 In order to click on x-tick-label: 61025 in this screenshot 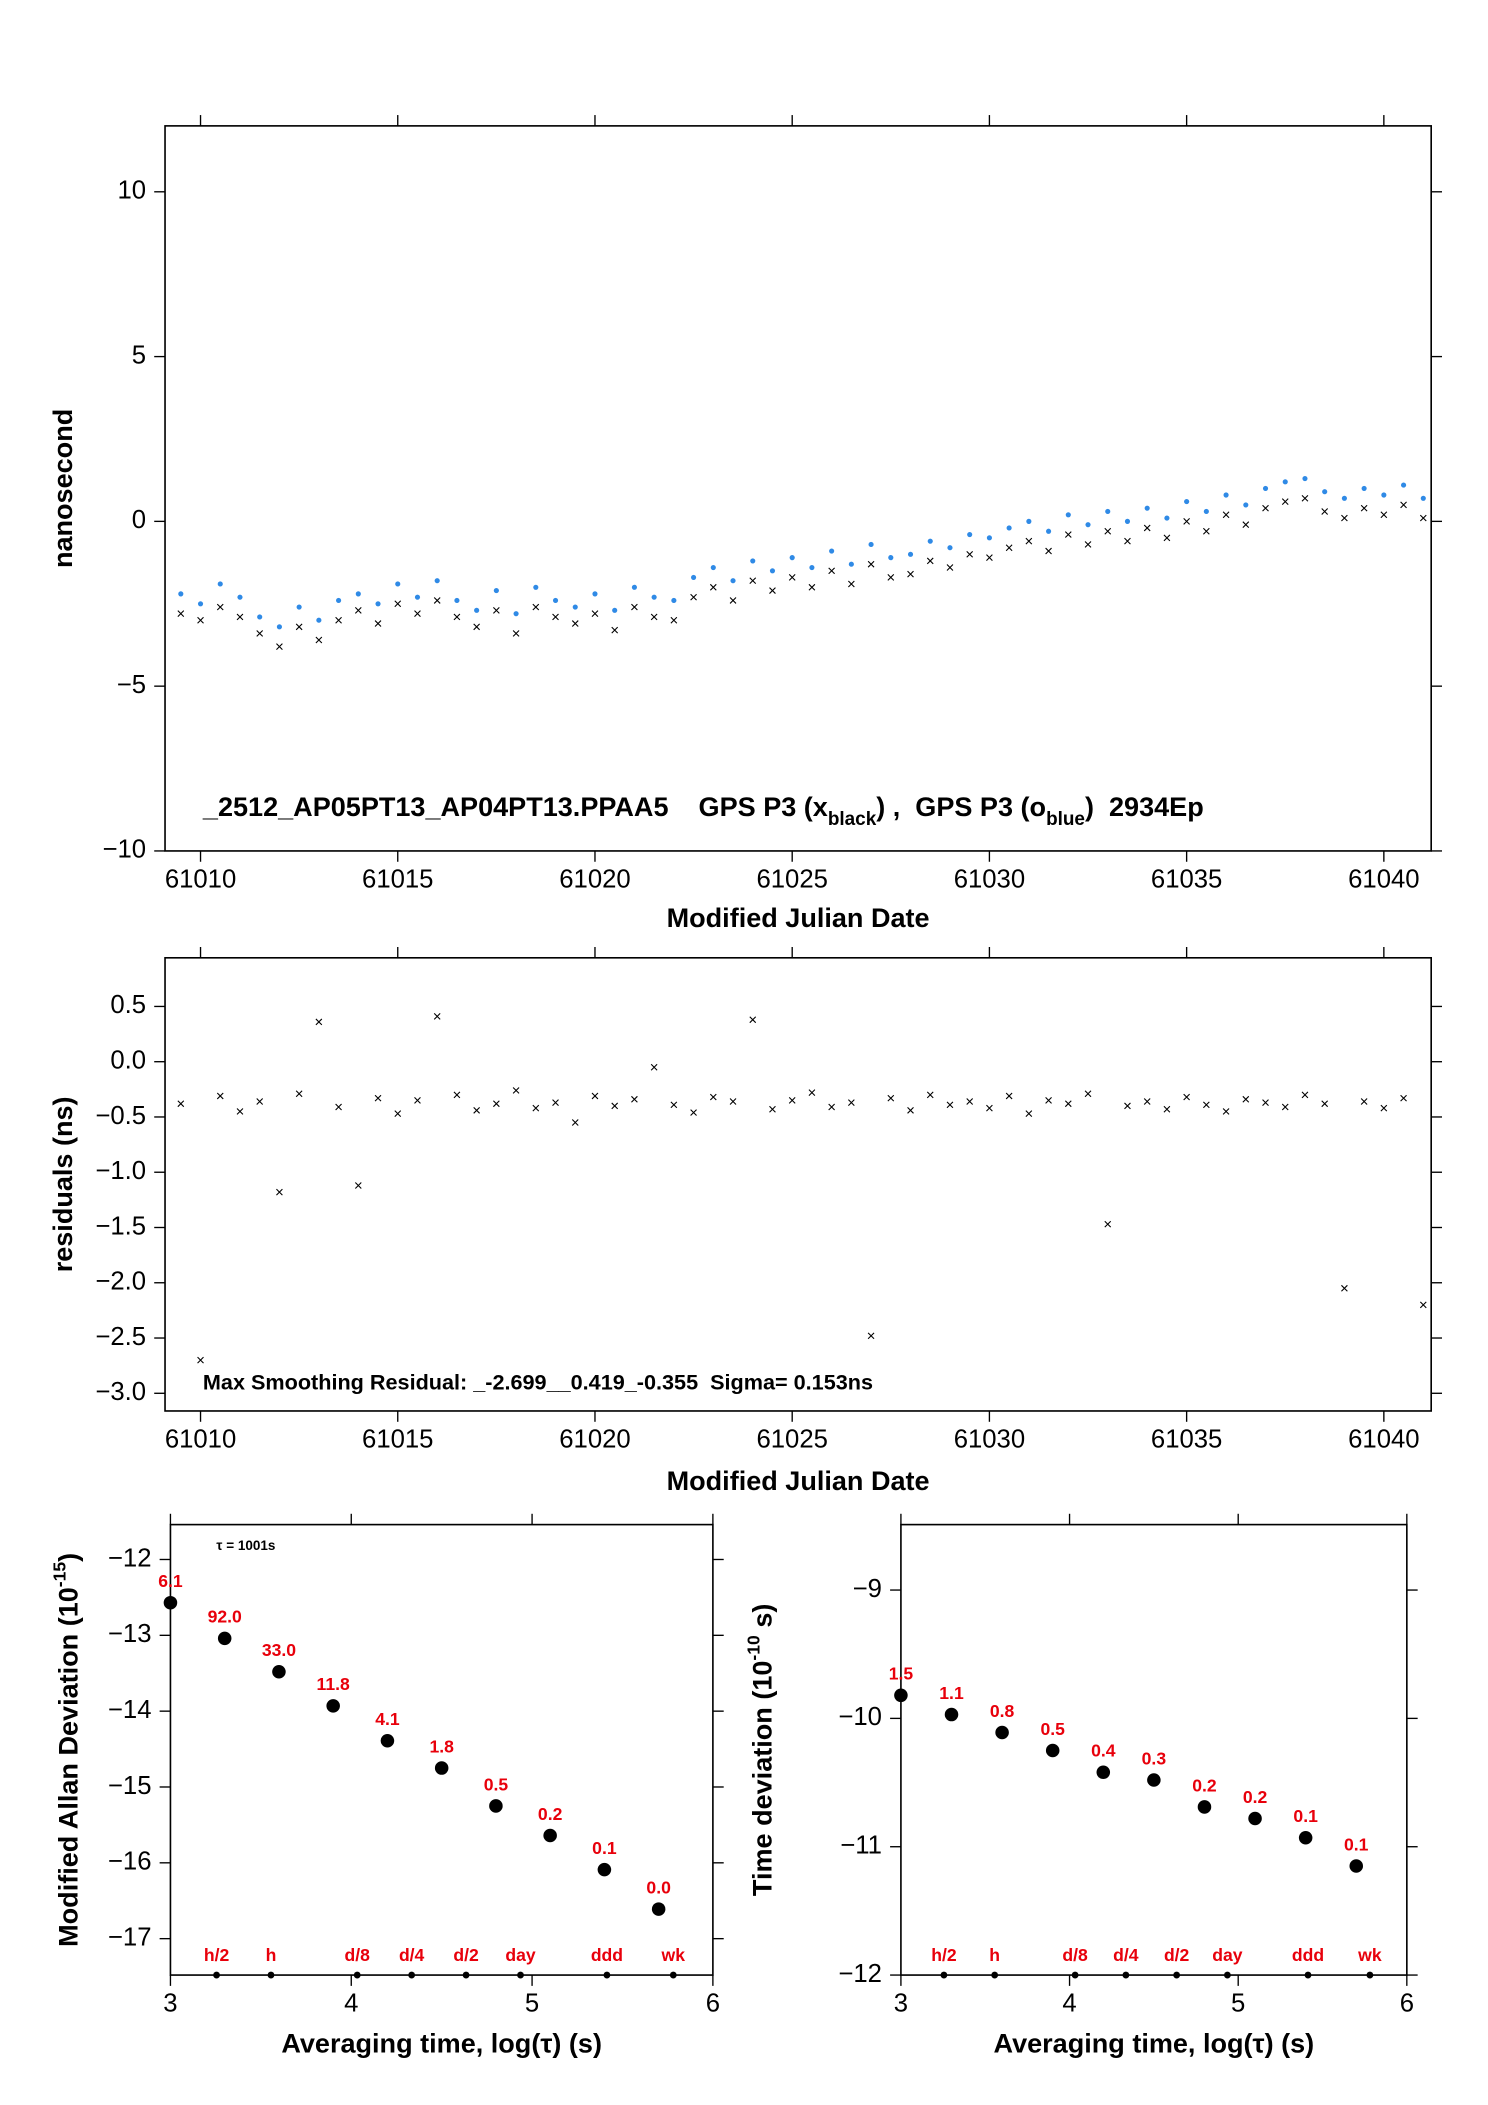, I will do `click(791, 879)`.